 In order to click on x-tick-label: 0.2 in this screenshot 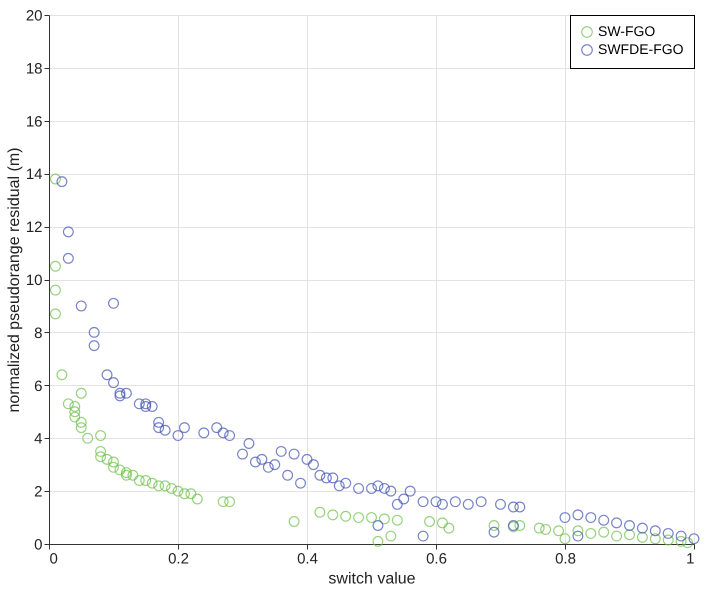, I will do `click(178, 559)`.